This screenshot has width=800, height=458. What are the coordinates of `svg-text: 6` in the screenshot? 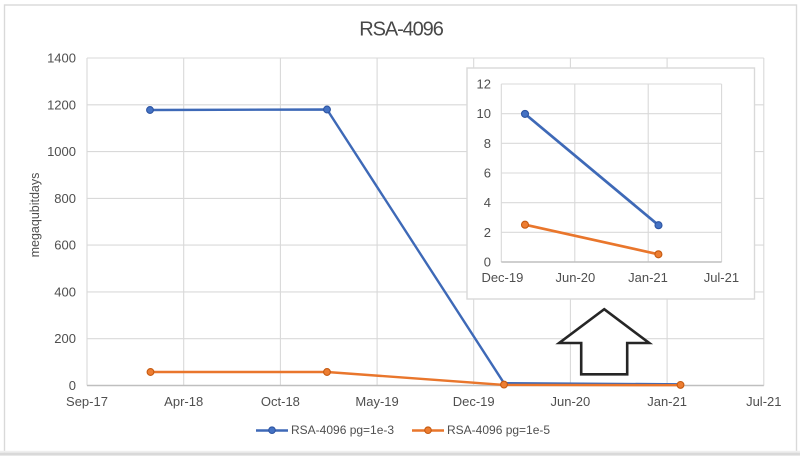 It's located at (487, 173).